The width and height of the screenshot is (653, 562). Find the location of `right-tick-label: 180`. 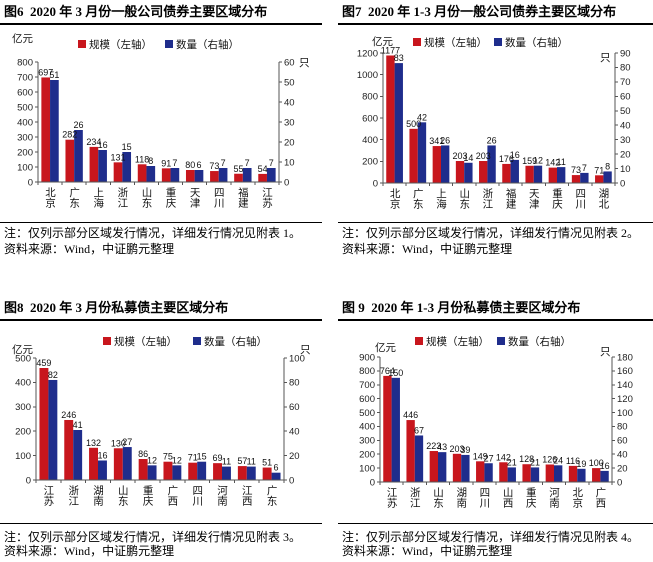

right-tick-label: 180 is located at coordinates (625, 357).